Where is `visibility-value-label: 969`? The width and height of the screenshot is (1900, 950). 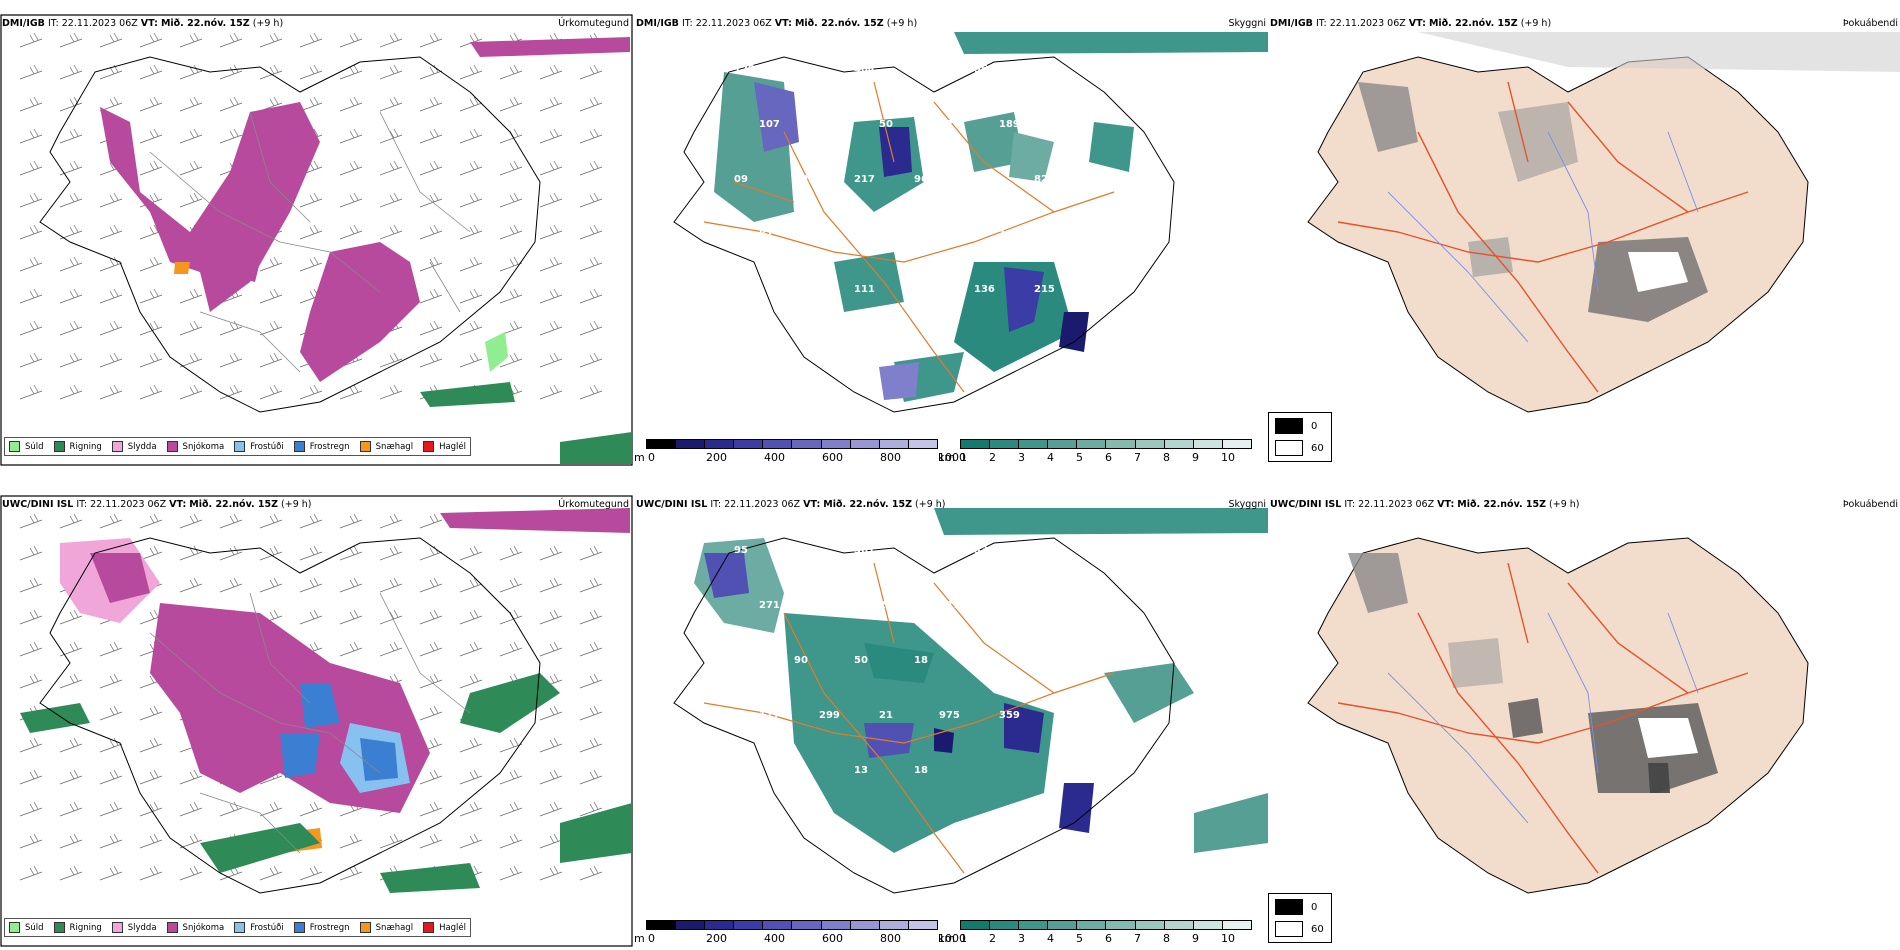
visibility-value-label: 969 is located at coordinates (744, 770).